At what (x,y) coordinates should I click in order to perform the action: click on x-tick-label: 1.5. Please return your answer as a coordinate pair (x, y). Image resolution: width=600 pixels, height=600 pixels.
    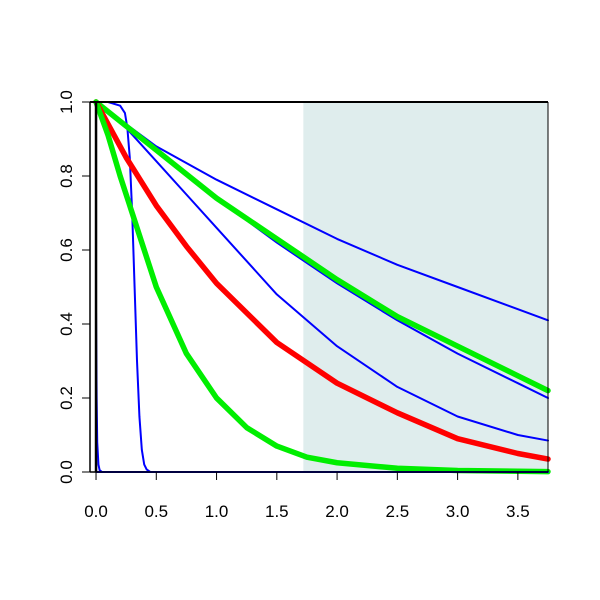
    Looking at the image, I should click on (277, 511).